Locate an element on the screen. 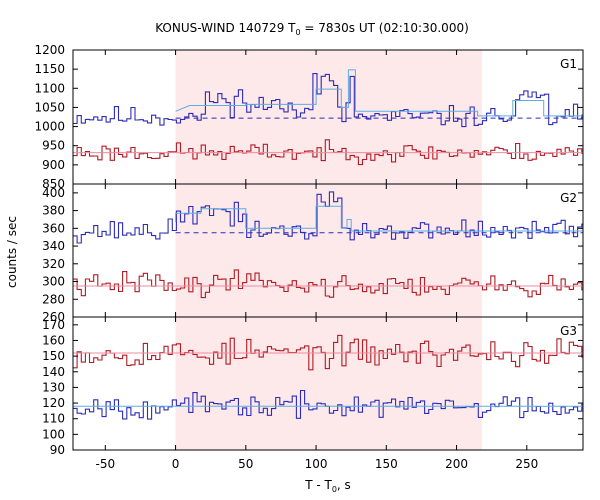 Image resolution: width=600 pixels, height=500 pixels. y-tick-label-g1: 1000 is located at coordinates (49, 127).